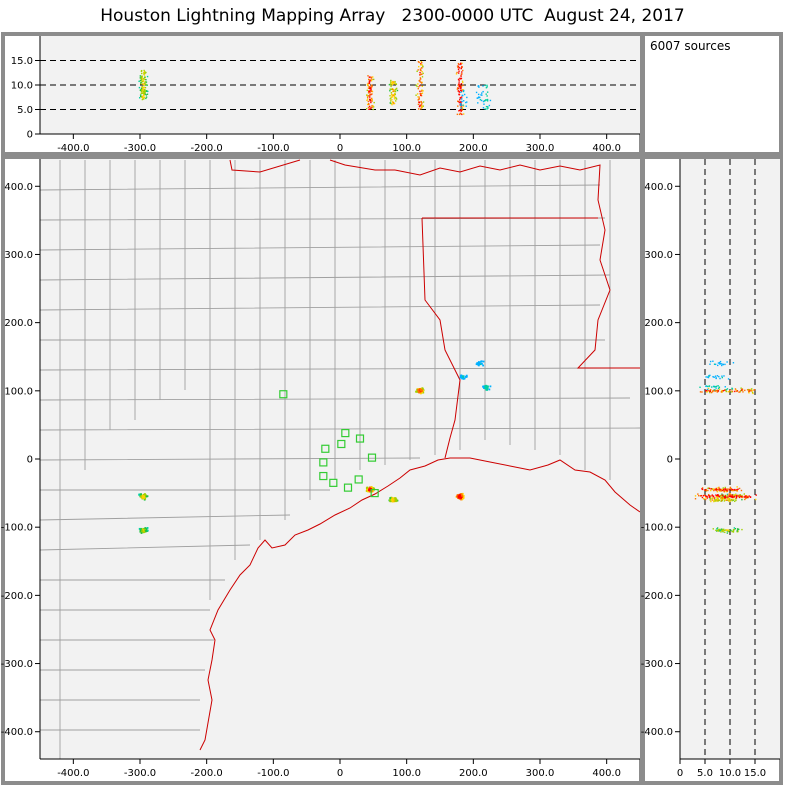  I want to click on x-tick-label: 5.0, so click(705, 773).